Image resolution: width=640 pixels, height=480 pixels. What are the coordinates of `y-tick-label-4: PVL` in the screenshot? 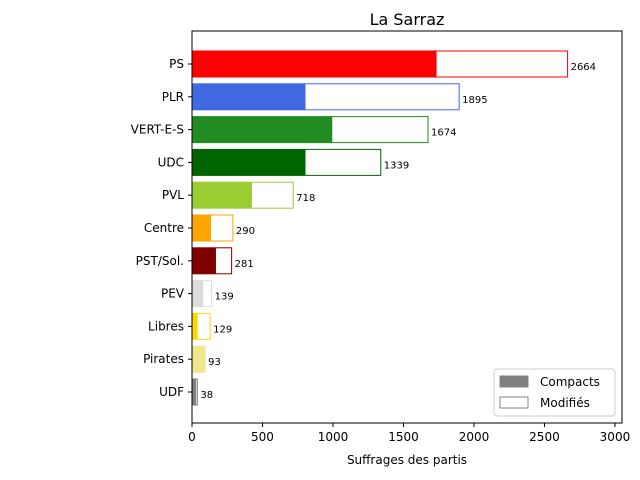 It's located at (173, 195).